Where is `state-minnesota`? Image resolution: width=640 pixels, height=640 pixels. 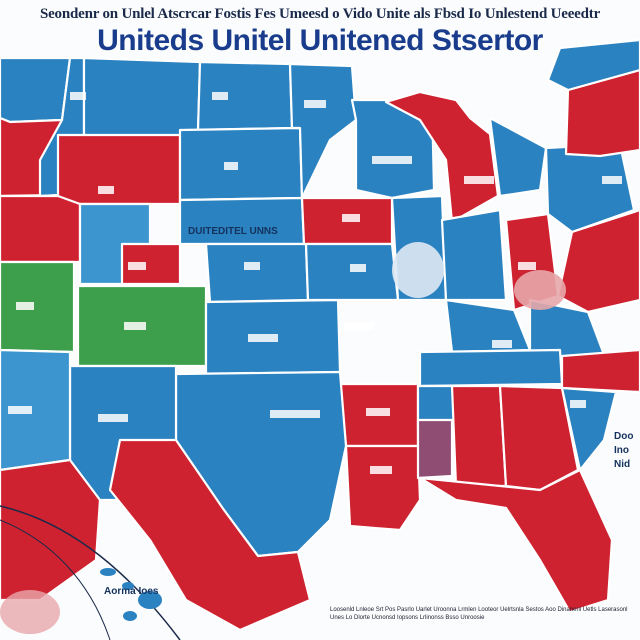 state-minnesota is located at coordinates (323, 131).